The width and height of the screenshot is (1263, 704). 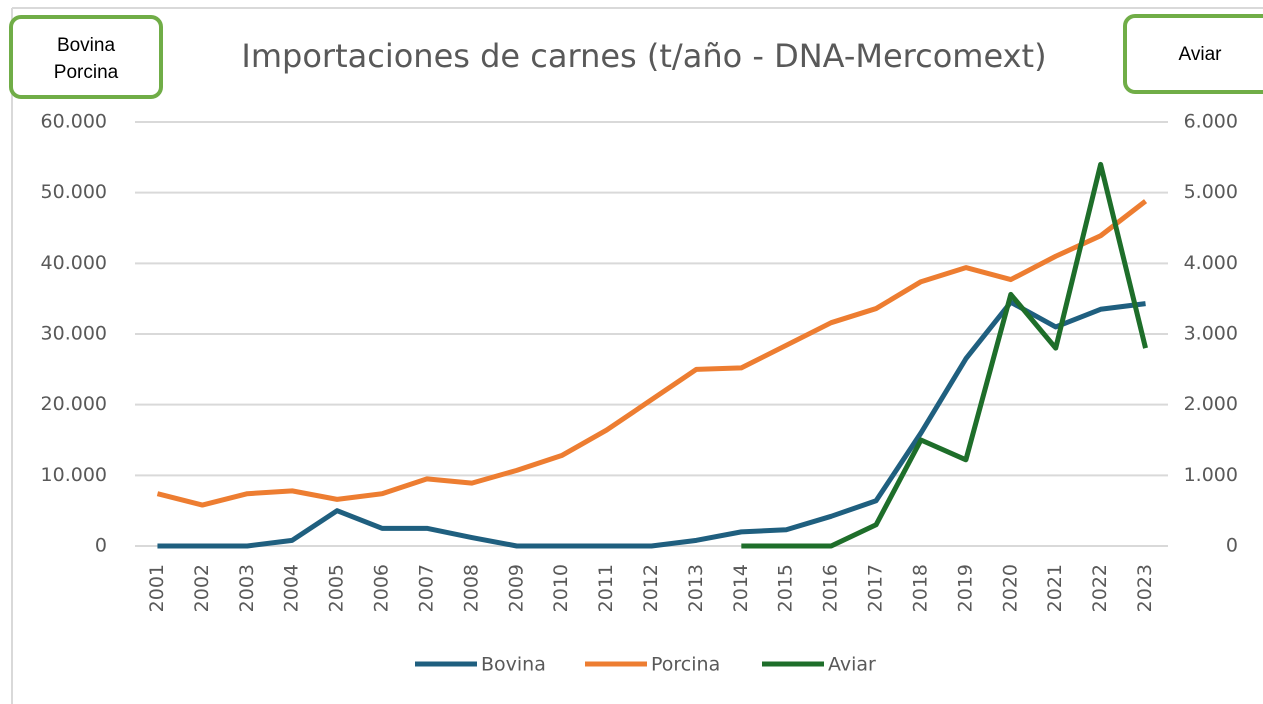 What do you see at coordinates (831, 588) in the screenshot?
I see `x-tick-label: 2016` at bounding box center [831, 588].